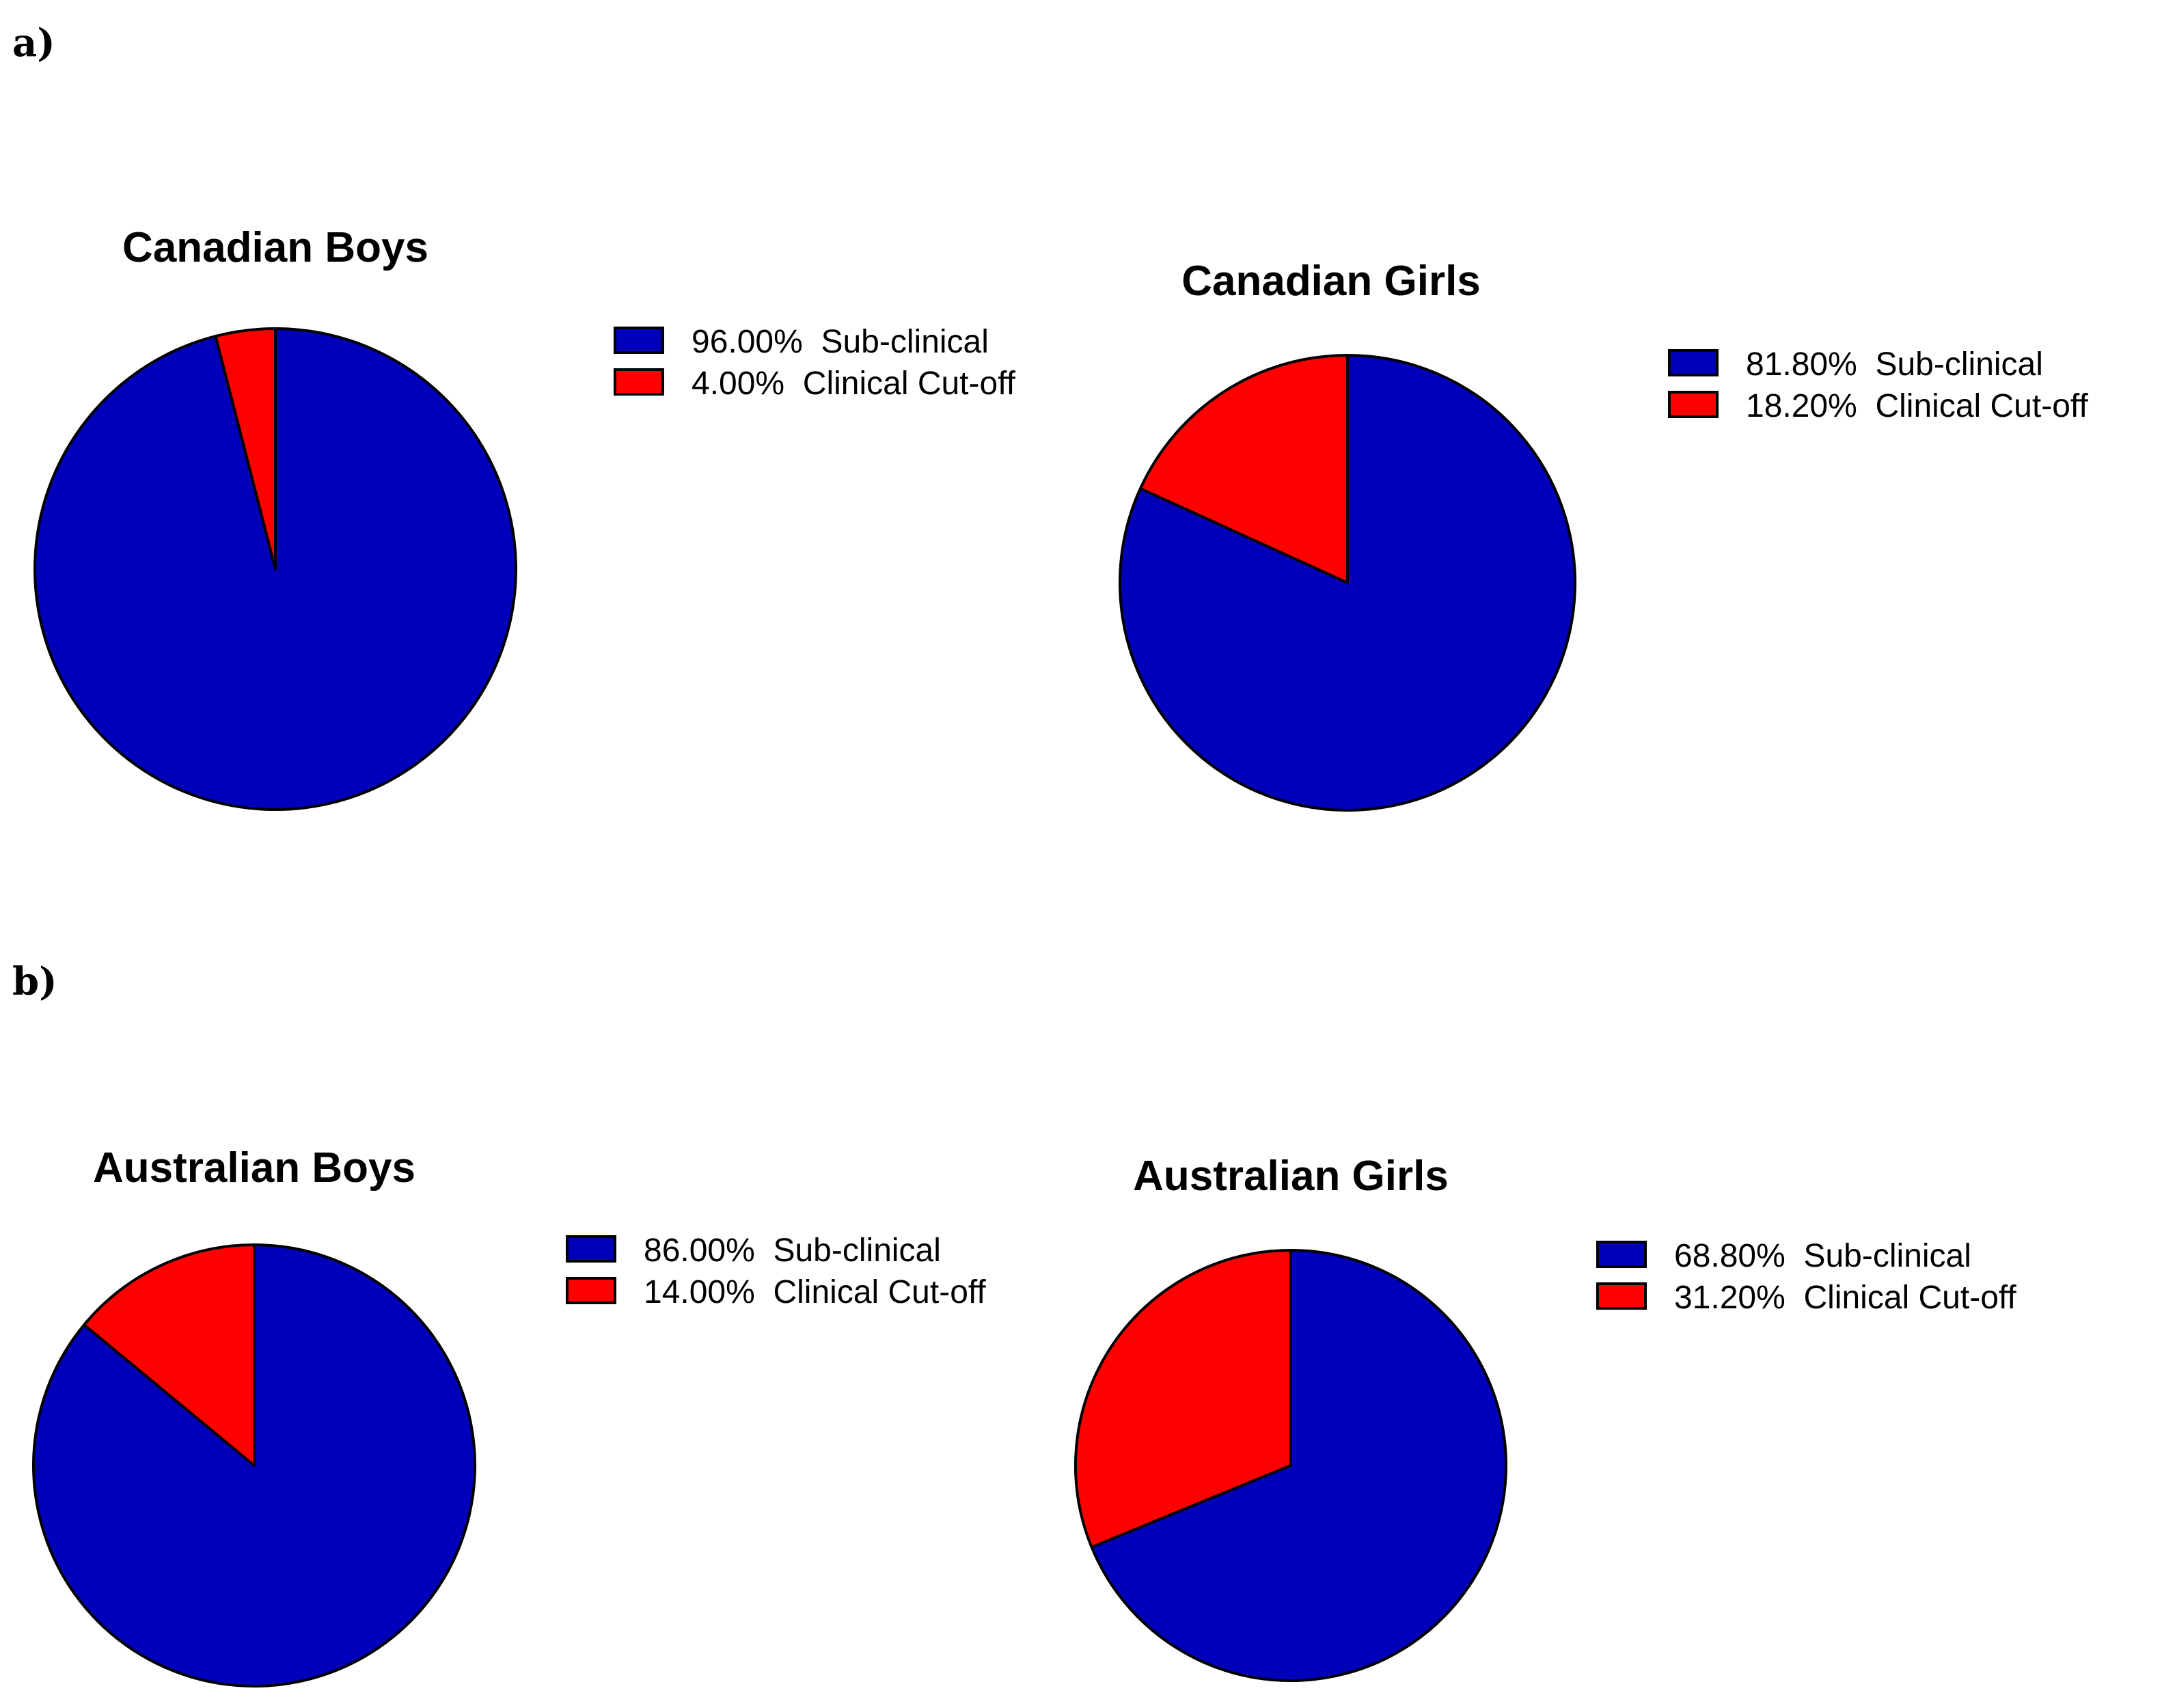  What do you see at coordinates (840, 342) in the screenshot?
I see `legend-label-sub-clinical: 96.00% Sub-clinical` at bounding box center [840, 342].